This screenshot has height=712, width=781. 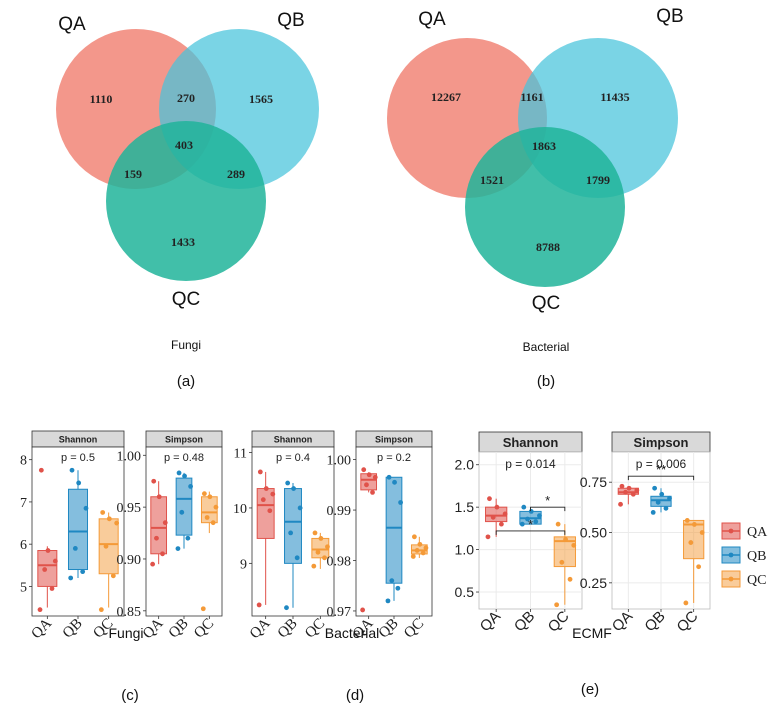 I want to click on pvalue-d1: p = 0.4, so click(x=293, y=458).